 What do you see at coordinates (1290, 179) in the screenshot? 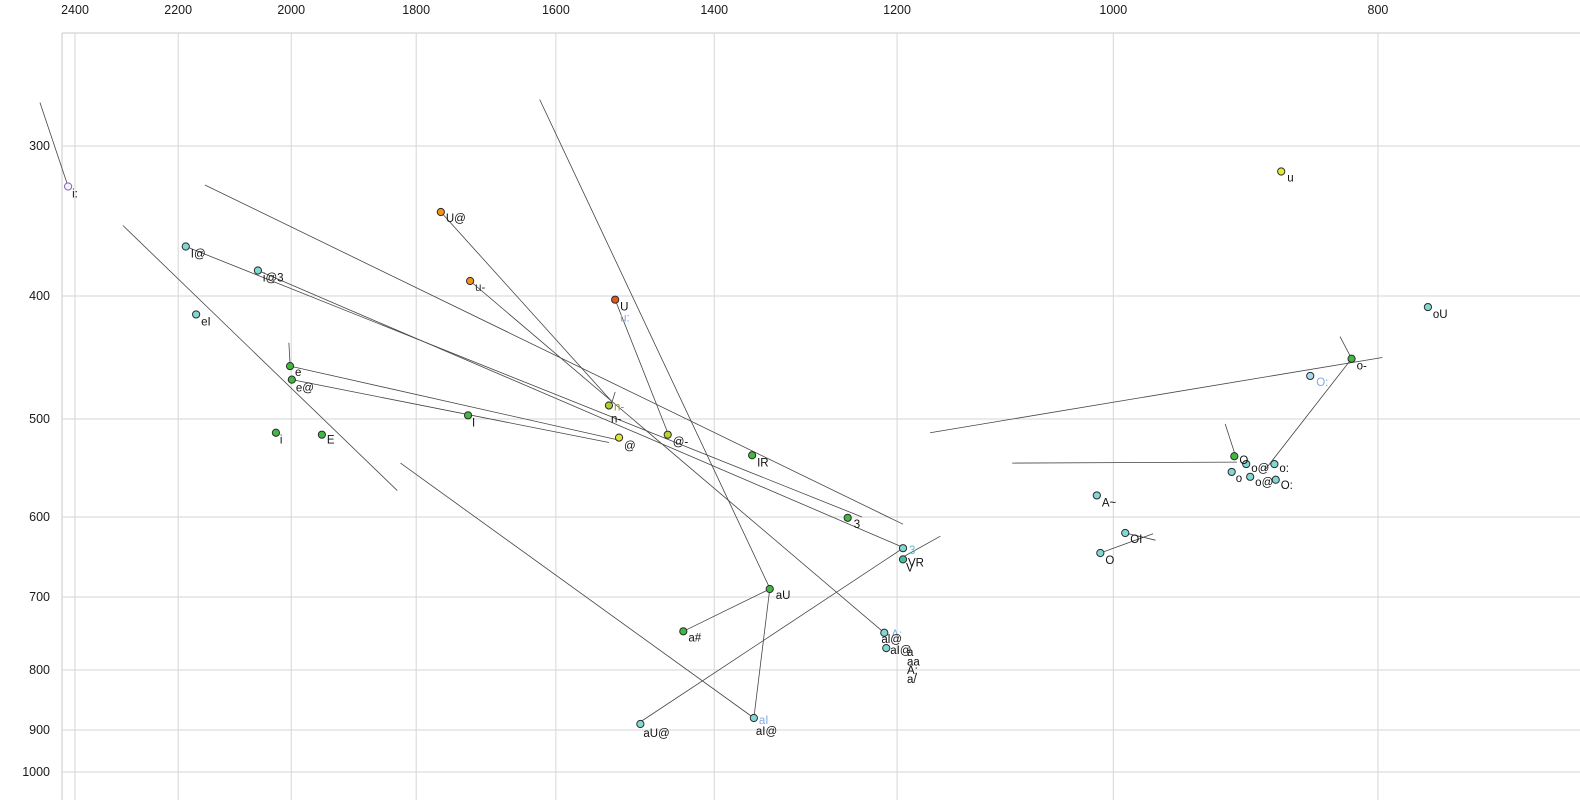
I see `point-label: u` at bounding box center [1290, 179].